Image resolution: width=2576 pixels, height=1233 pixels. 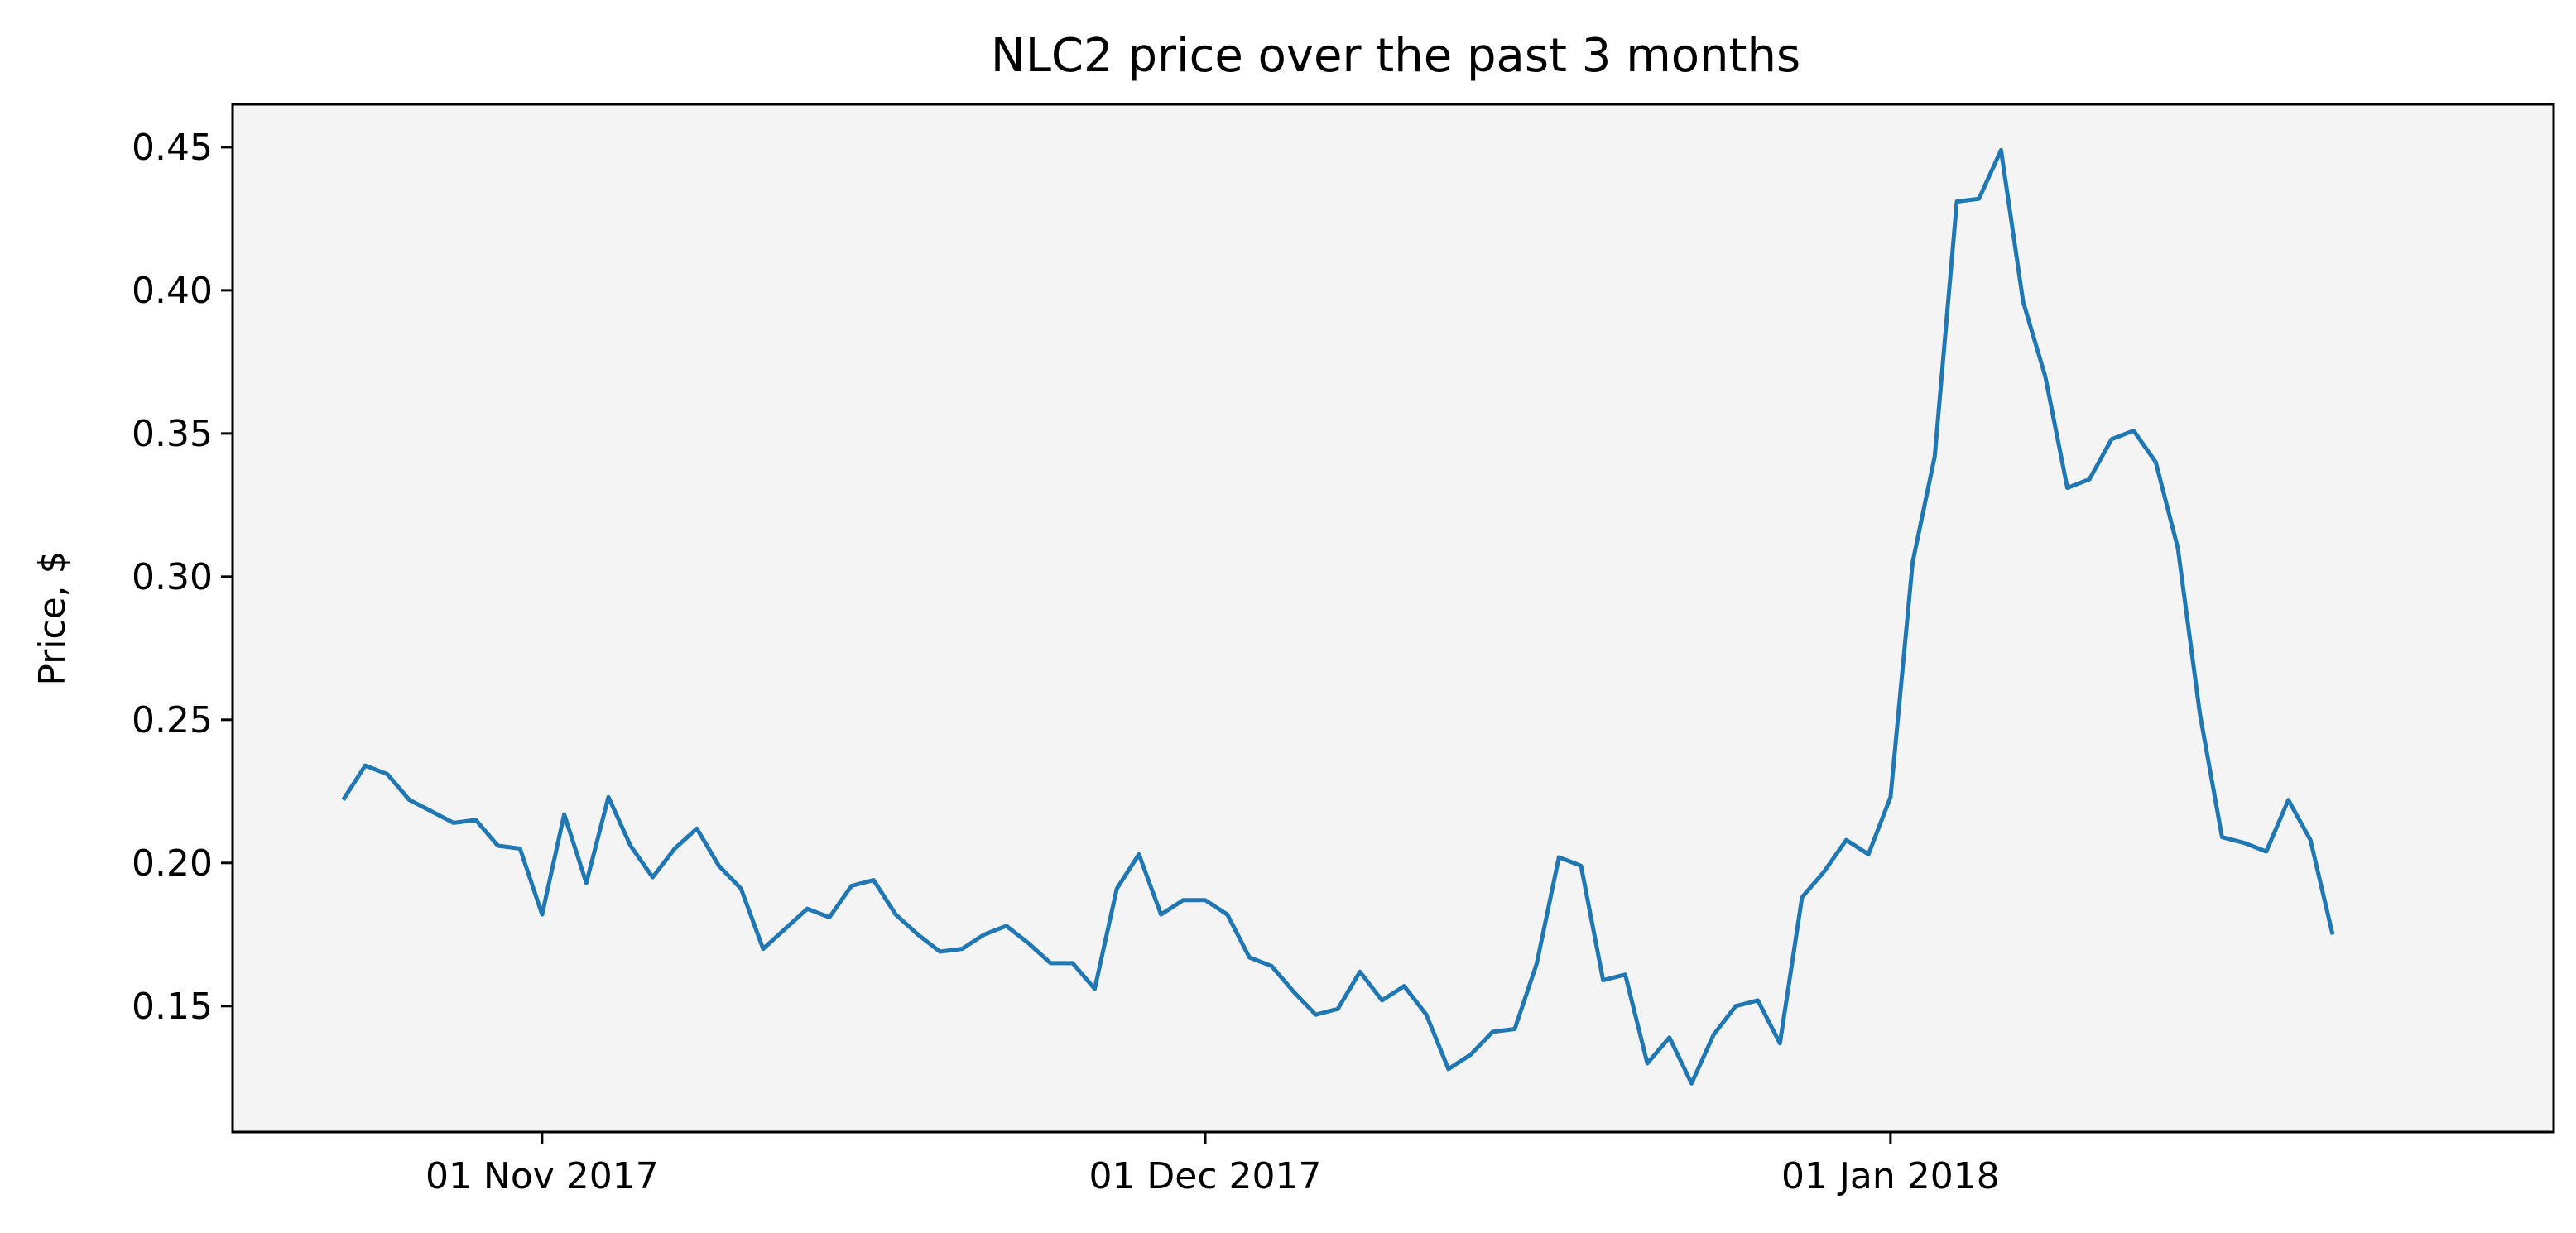 What do you see at coordinates (542, 1176) in the screenshot?
I see `x-tick-label: 01 Nov 2017` at bounding box center [542, 1176].